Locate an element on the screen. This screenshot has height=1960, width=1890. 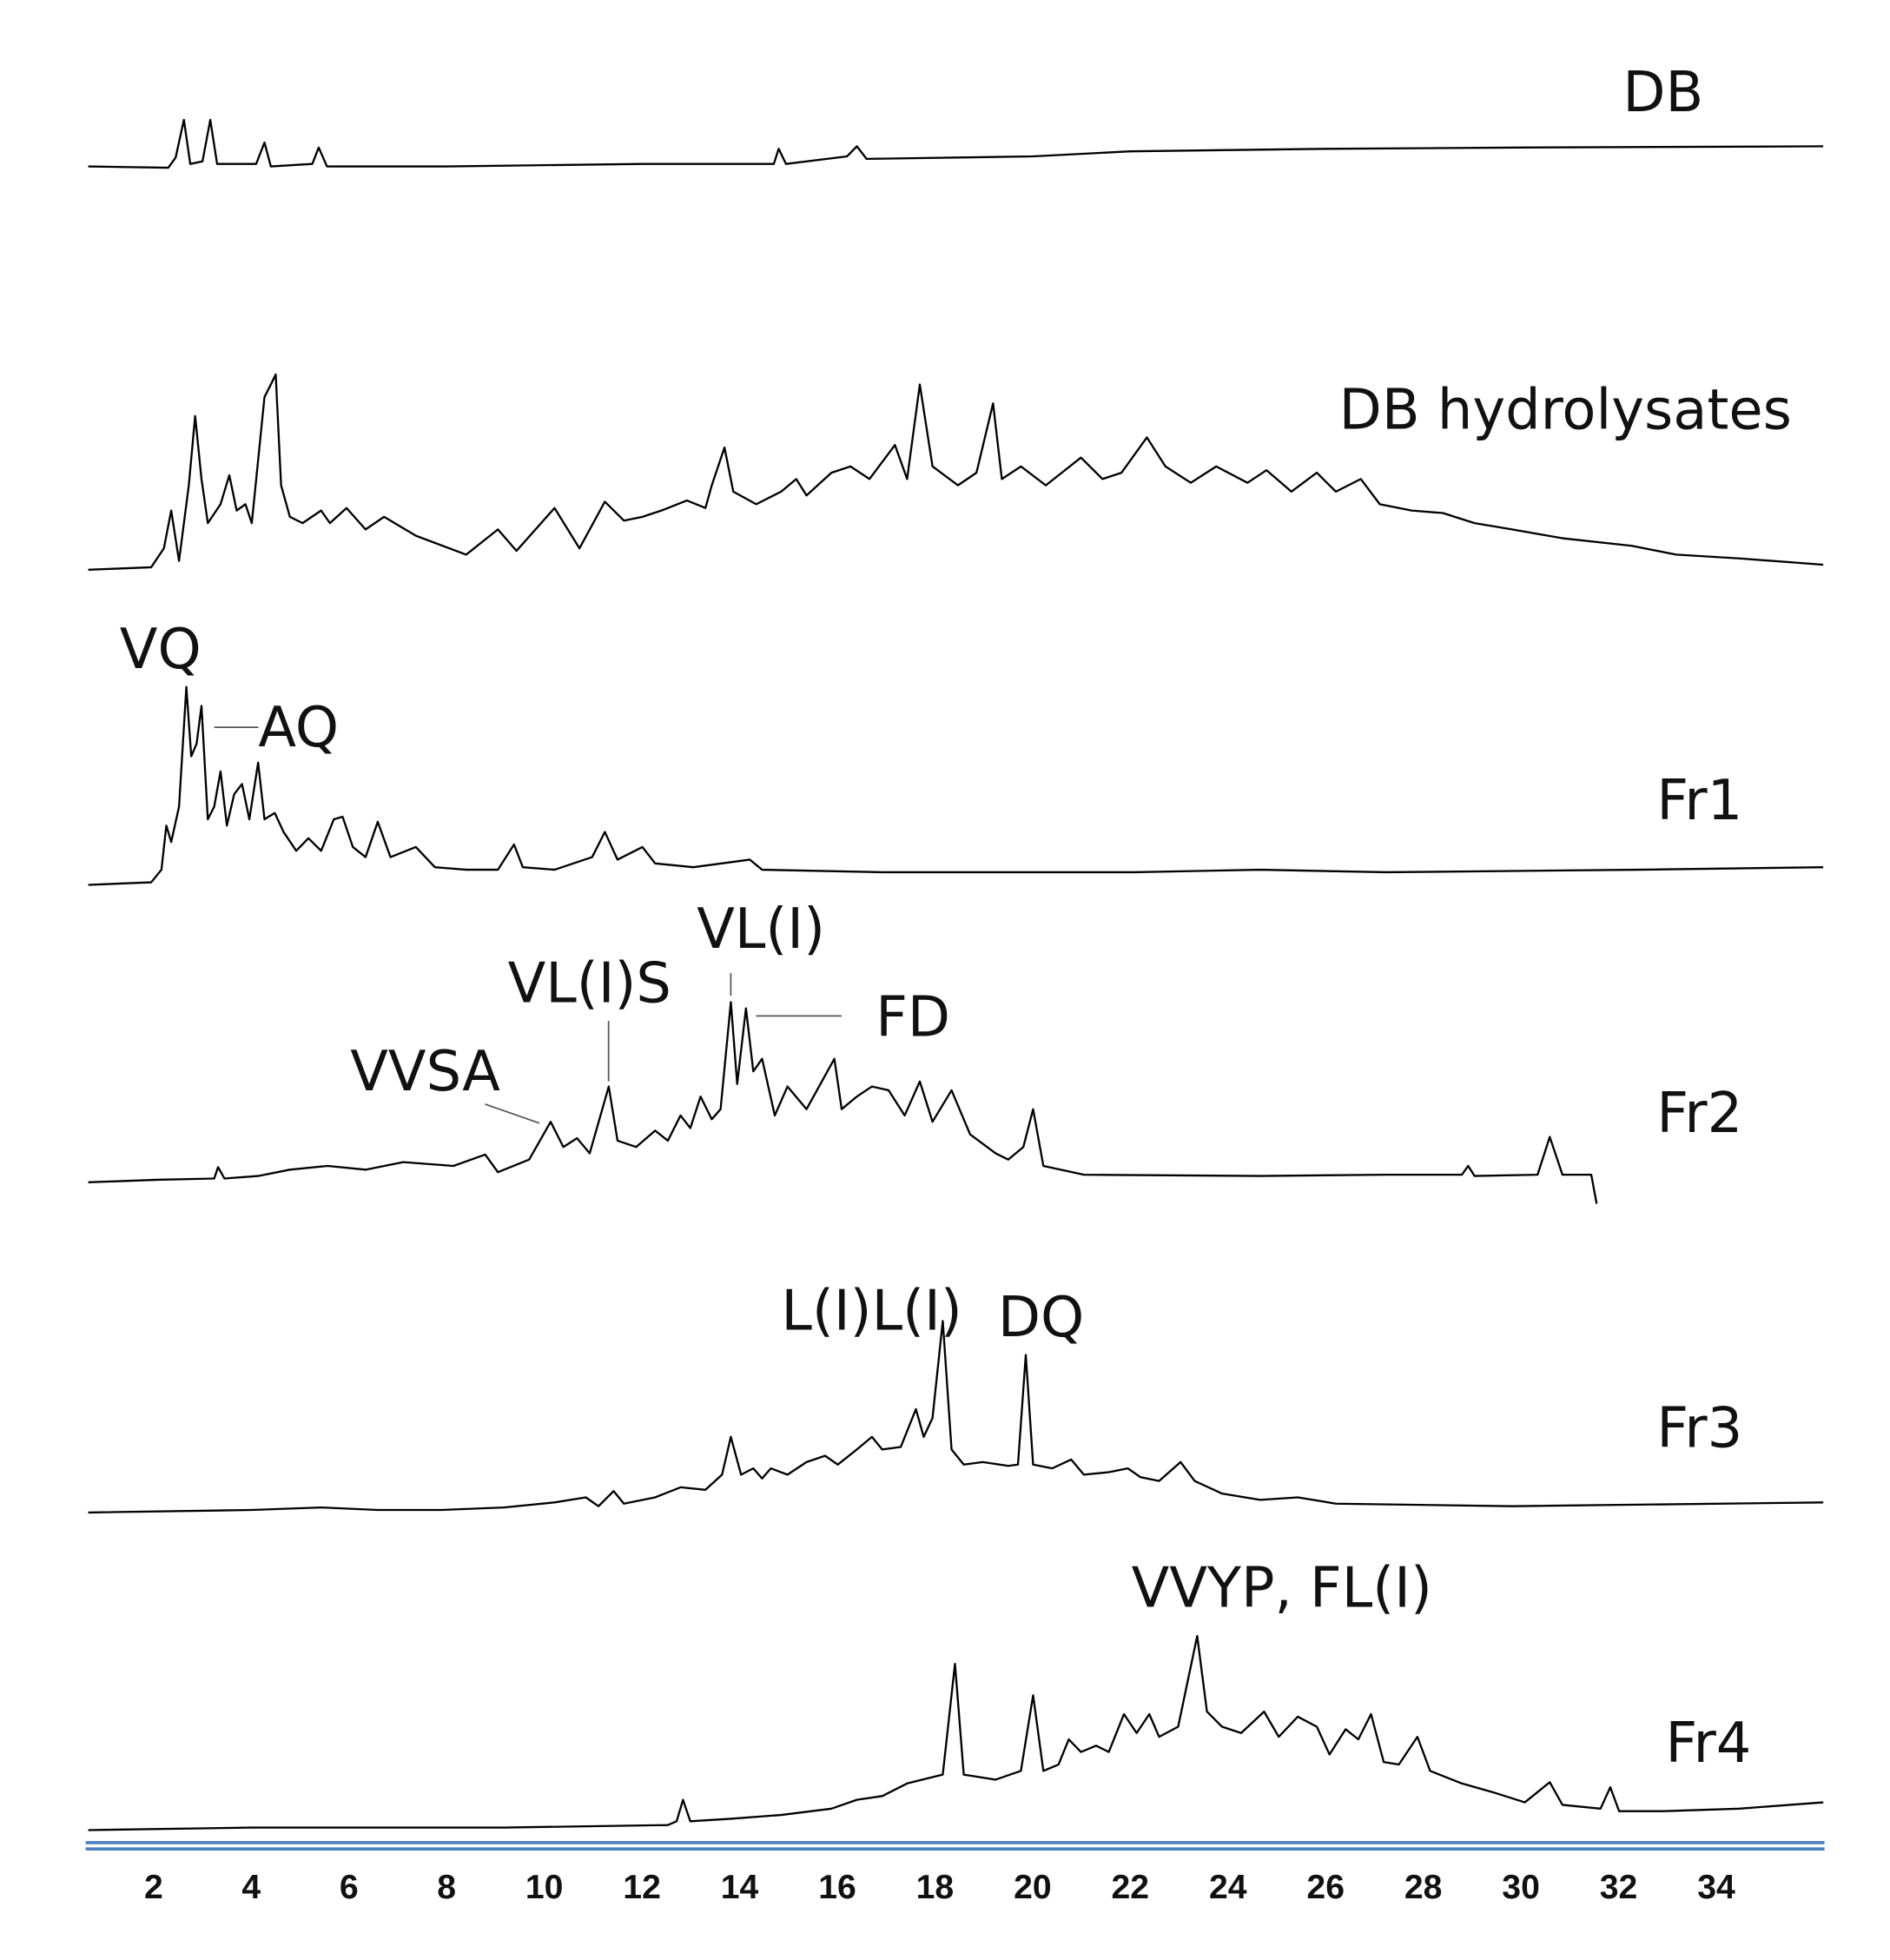
peak-annotation: VVYP, FL(I) is located at coordinates (1282, 1589).